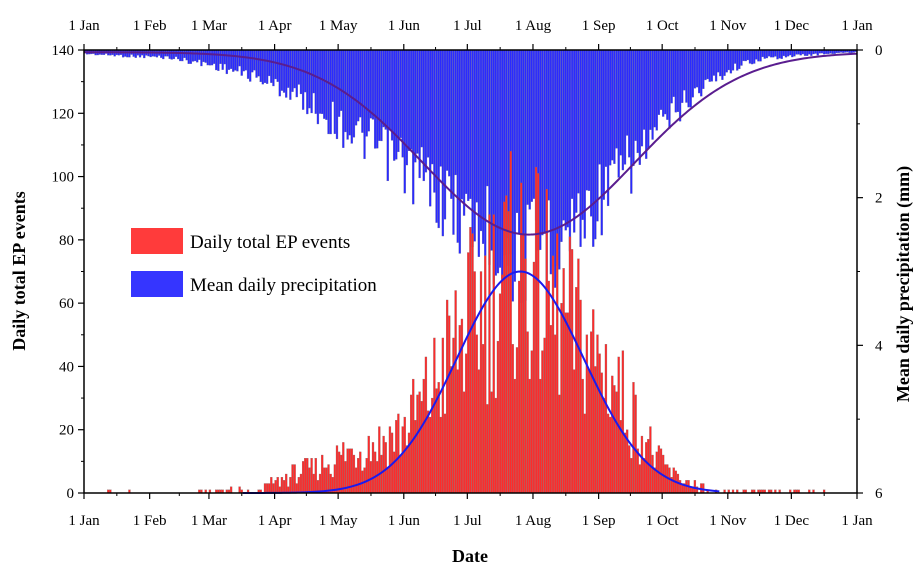 This screenshot has width=916, height=566. What do you see at coordinates (663, 521) in the screenshot?
I see `x-tick-label-bottom: 1 Oct` at bounding box center [663, 521].